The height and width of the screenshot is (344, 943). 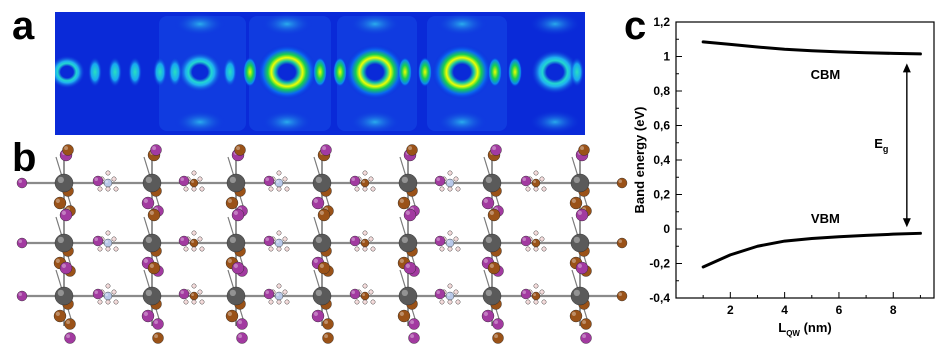 What do you see at coordinates (279, 183) in the screenshot?
I see `cation-center-atom` at bounding box center [279, 183].